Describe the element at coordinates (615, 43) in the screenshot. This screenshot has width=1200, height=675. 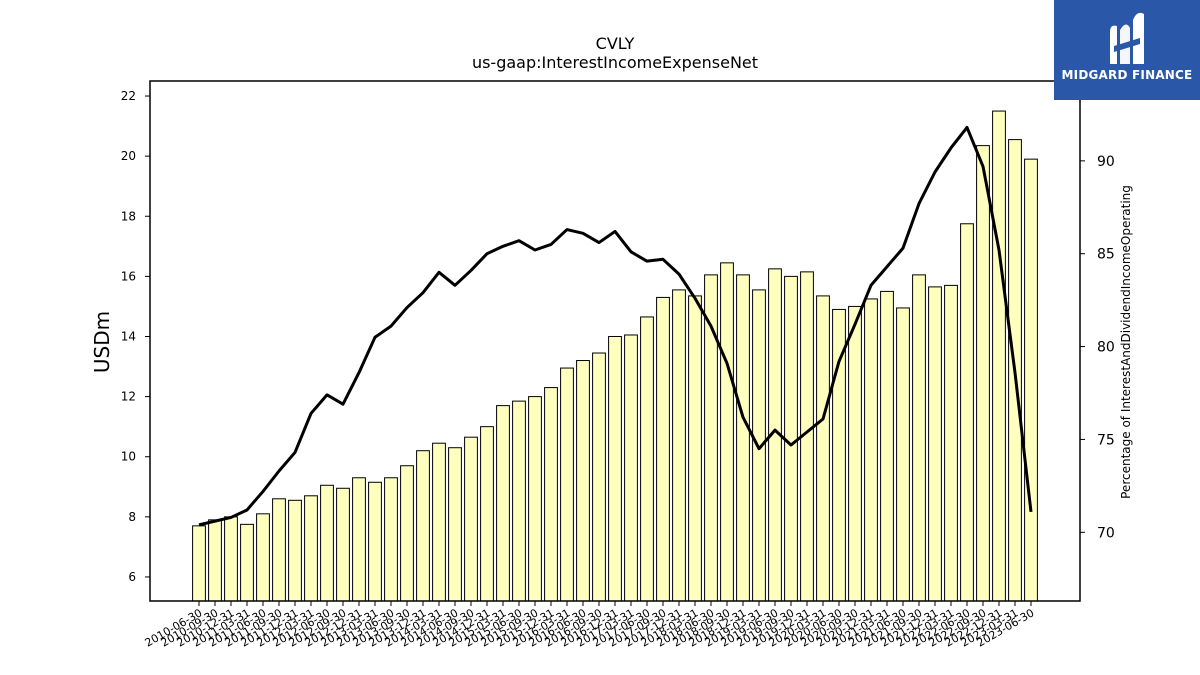
I see `chart-title: CVLY` at that location.